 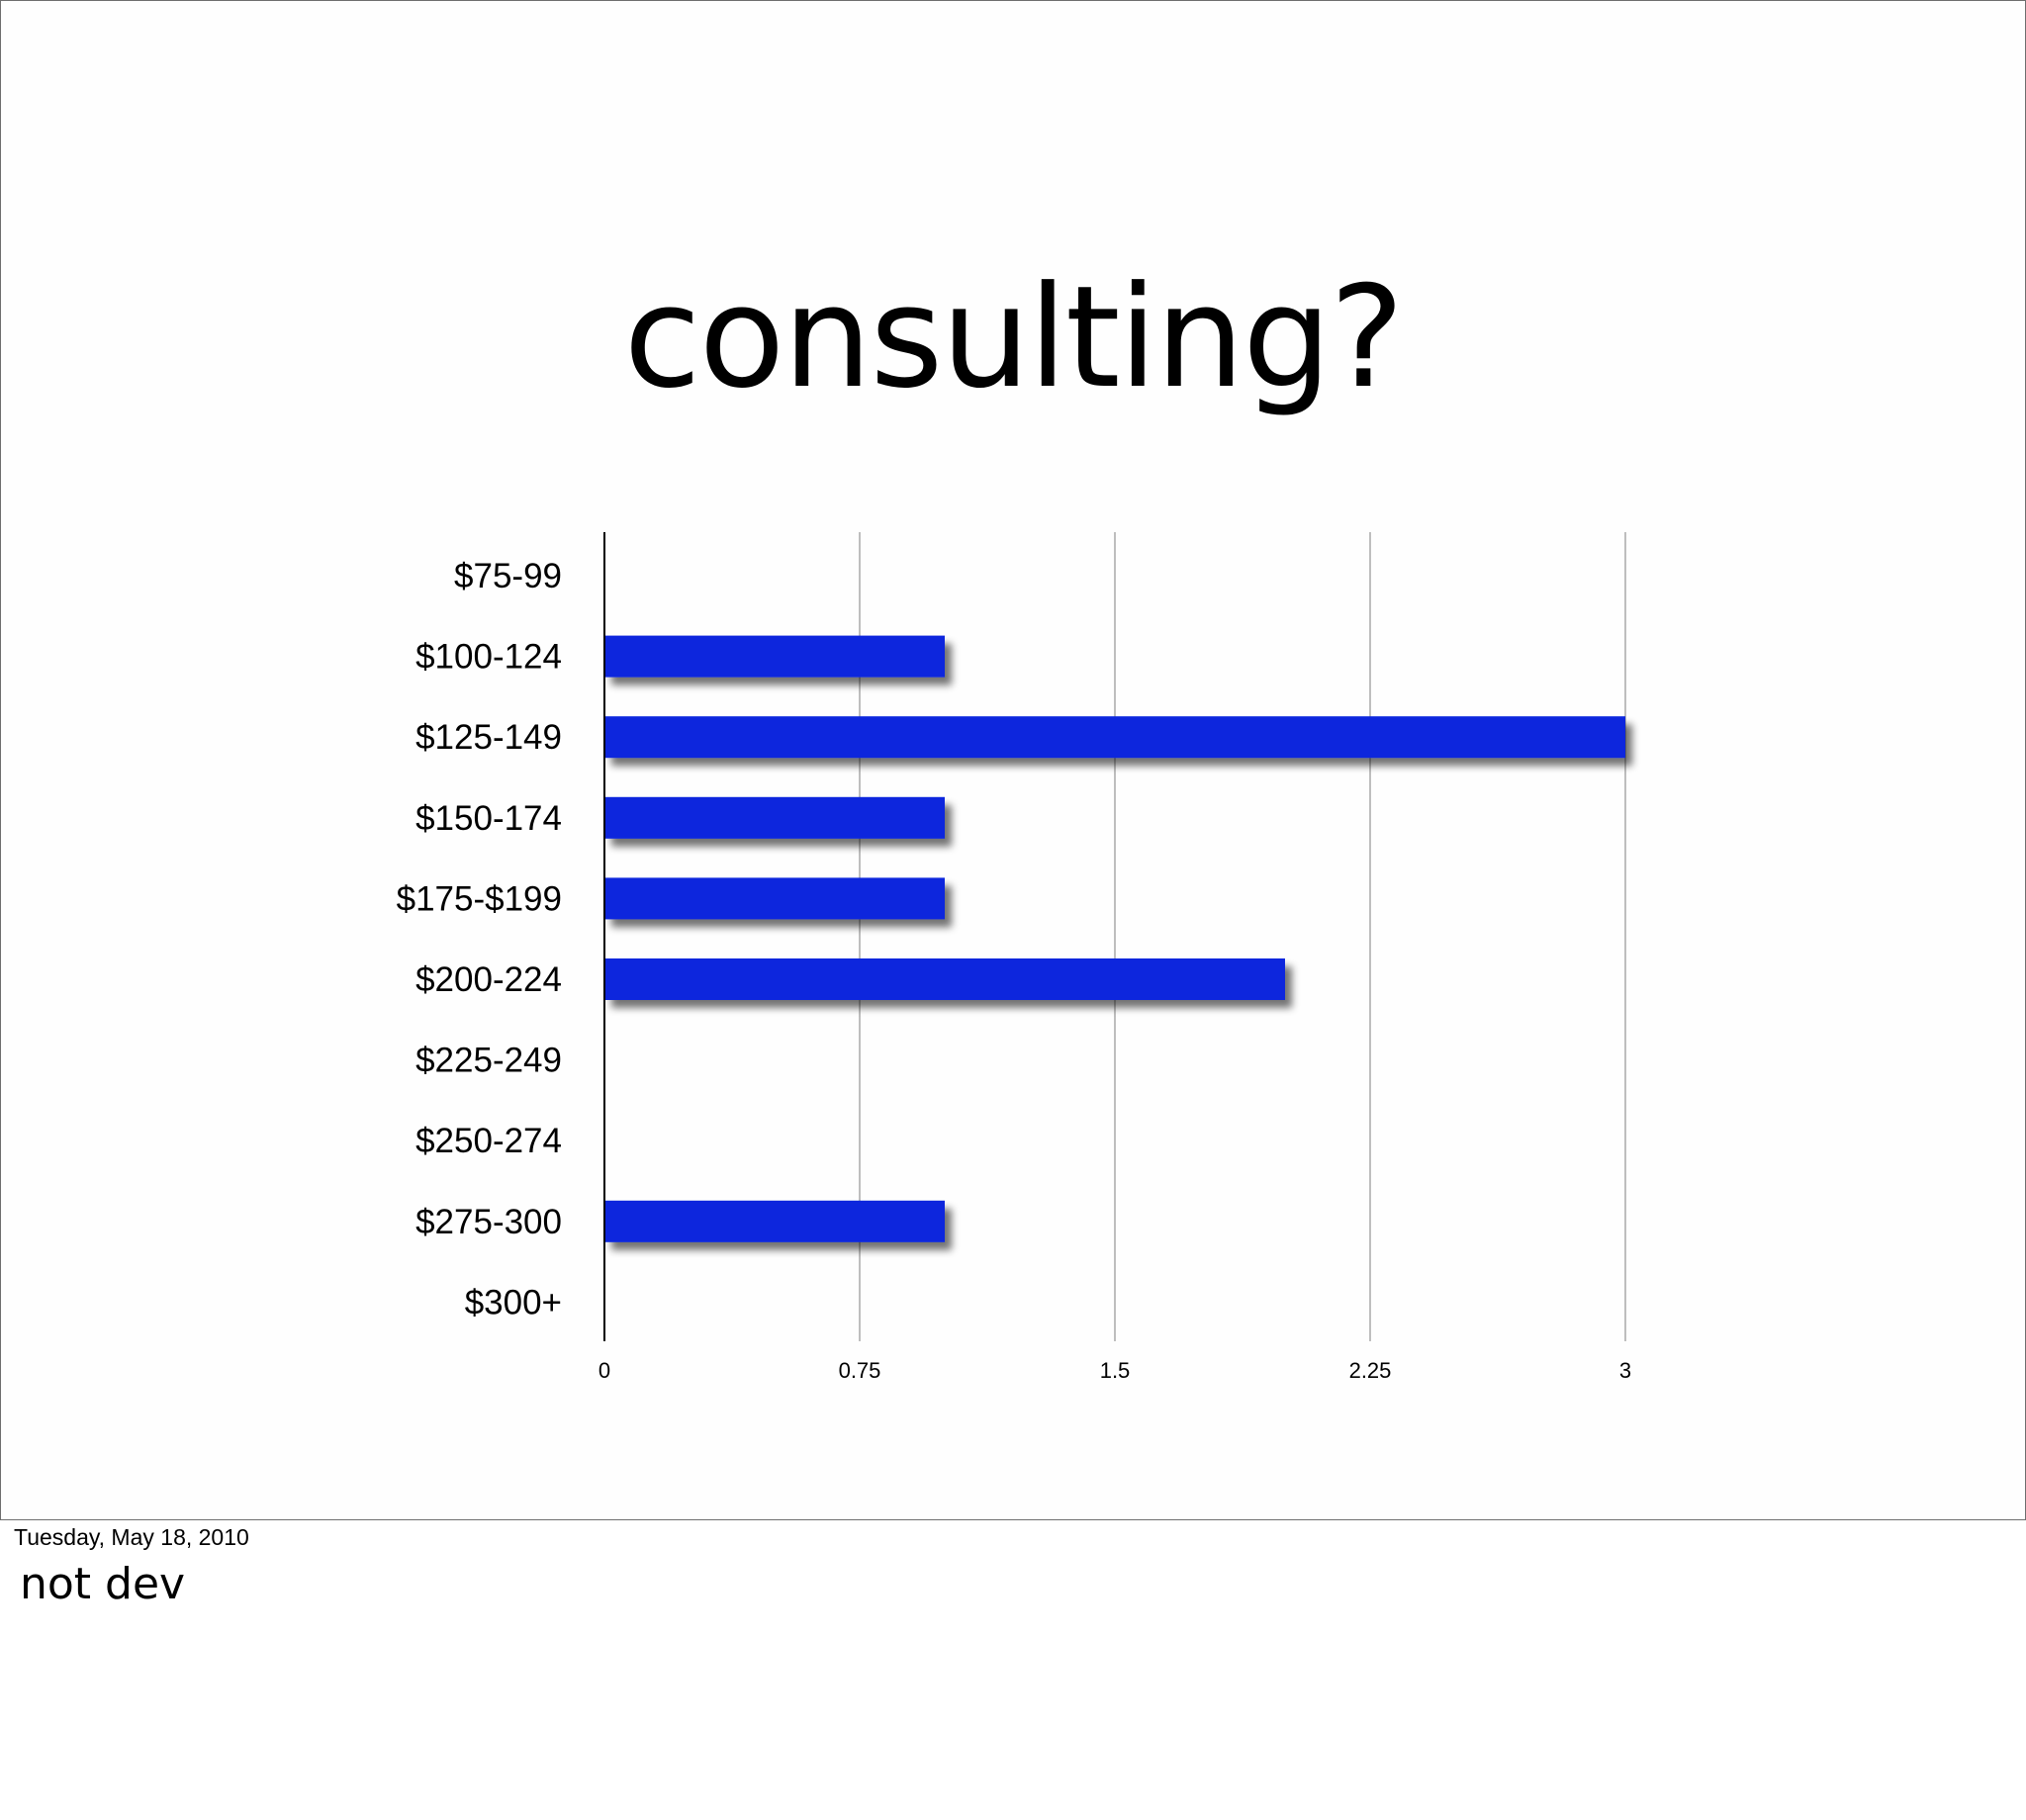 I want to click on x-tick-label: 1.5, so click(x=1115, y=1370).